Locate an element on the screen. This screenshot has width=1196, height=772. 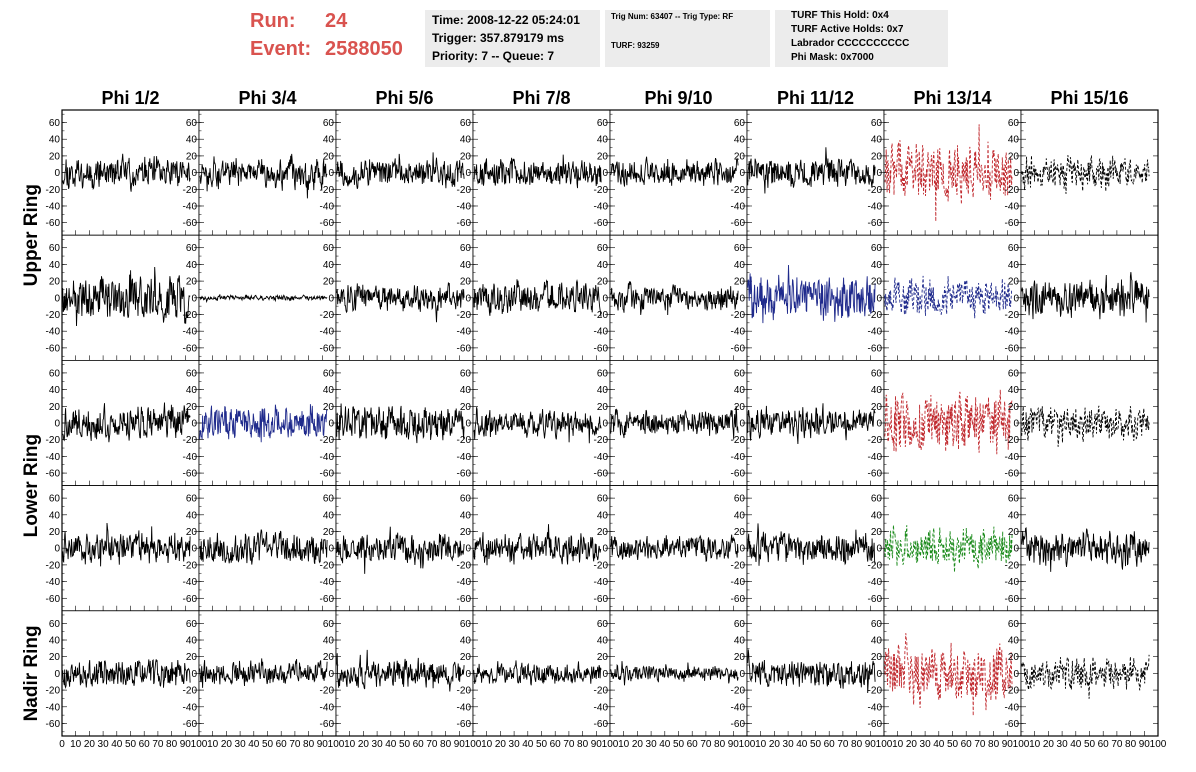
event-value: 2588050 is located at coordinates (364, 49).